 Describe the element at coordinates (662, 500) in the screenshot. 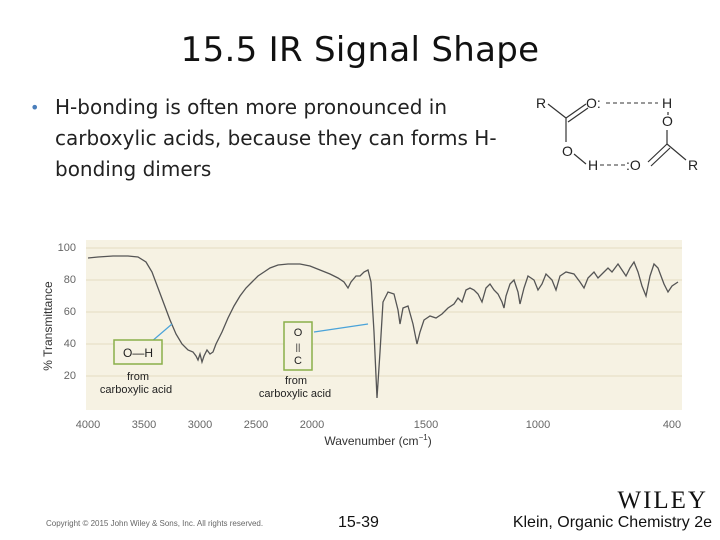

I see `wiley-logo: WILEY` at that location.